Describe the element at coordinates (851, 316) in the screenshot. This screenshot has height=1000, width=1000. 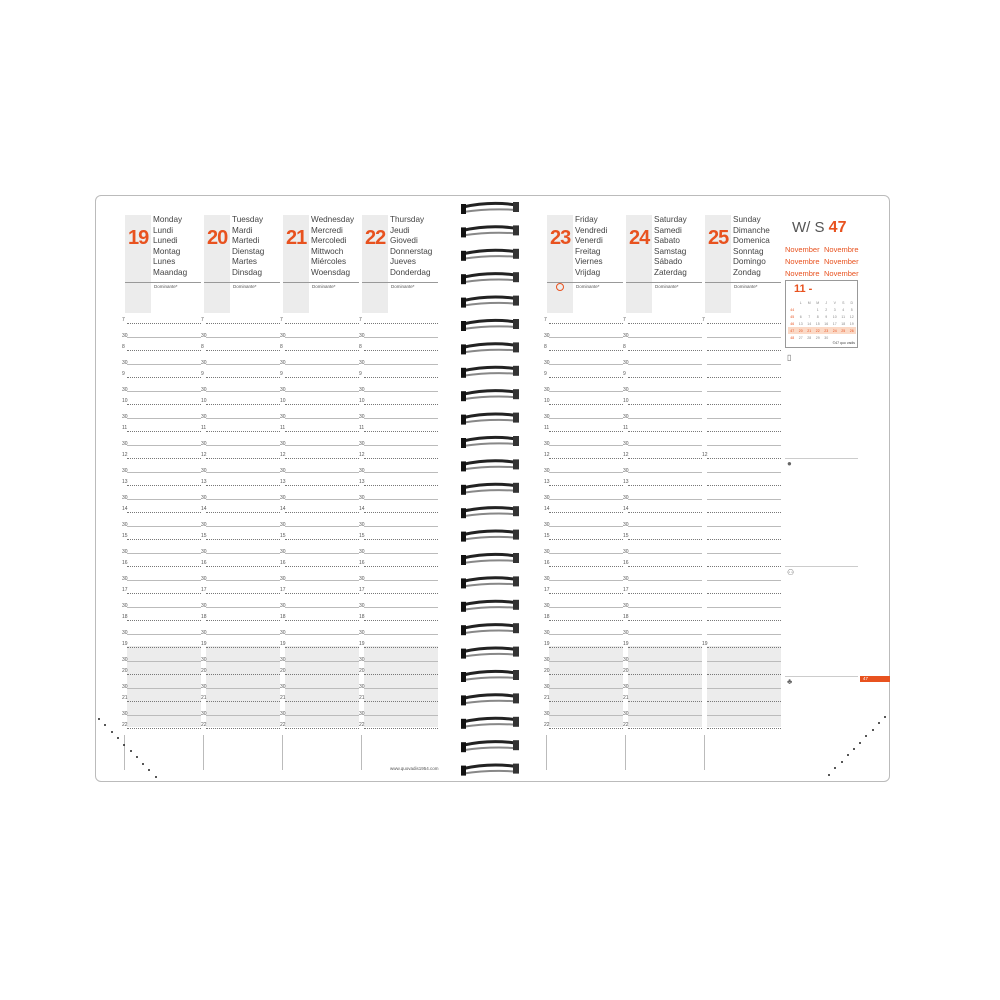
I see `calendar-day: 12` at that location.